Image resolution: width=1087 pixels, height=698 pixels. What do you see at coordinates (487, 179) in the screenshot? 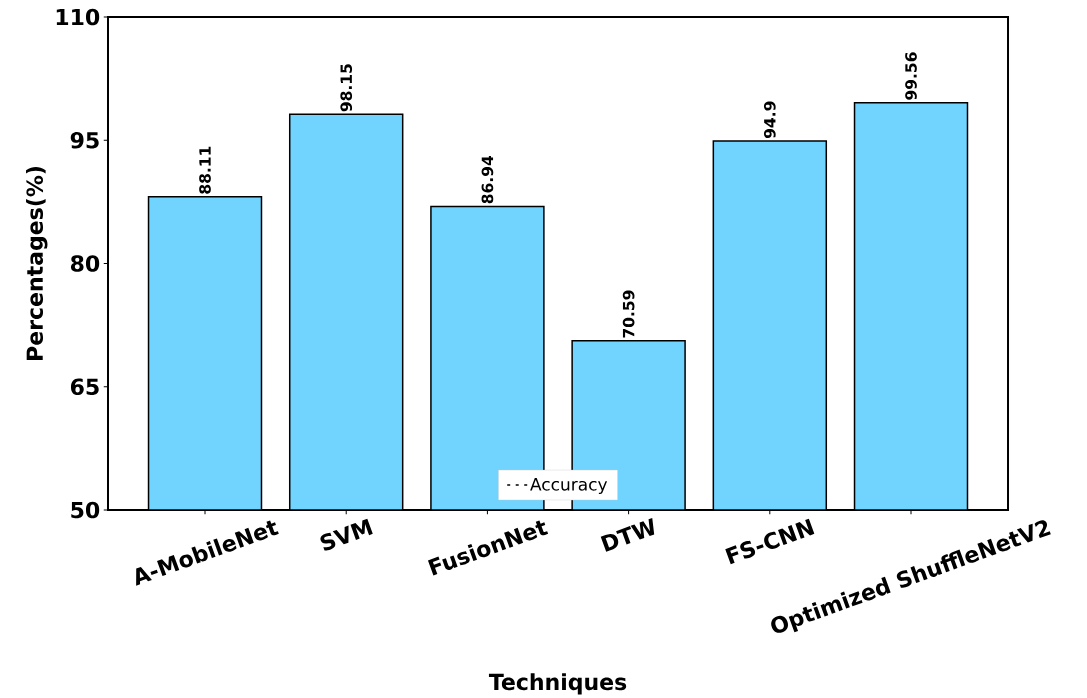
I see `data-label: 86.94` at bounding box center [487, 179].